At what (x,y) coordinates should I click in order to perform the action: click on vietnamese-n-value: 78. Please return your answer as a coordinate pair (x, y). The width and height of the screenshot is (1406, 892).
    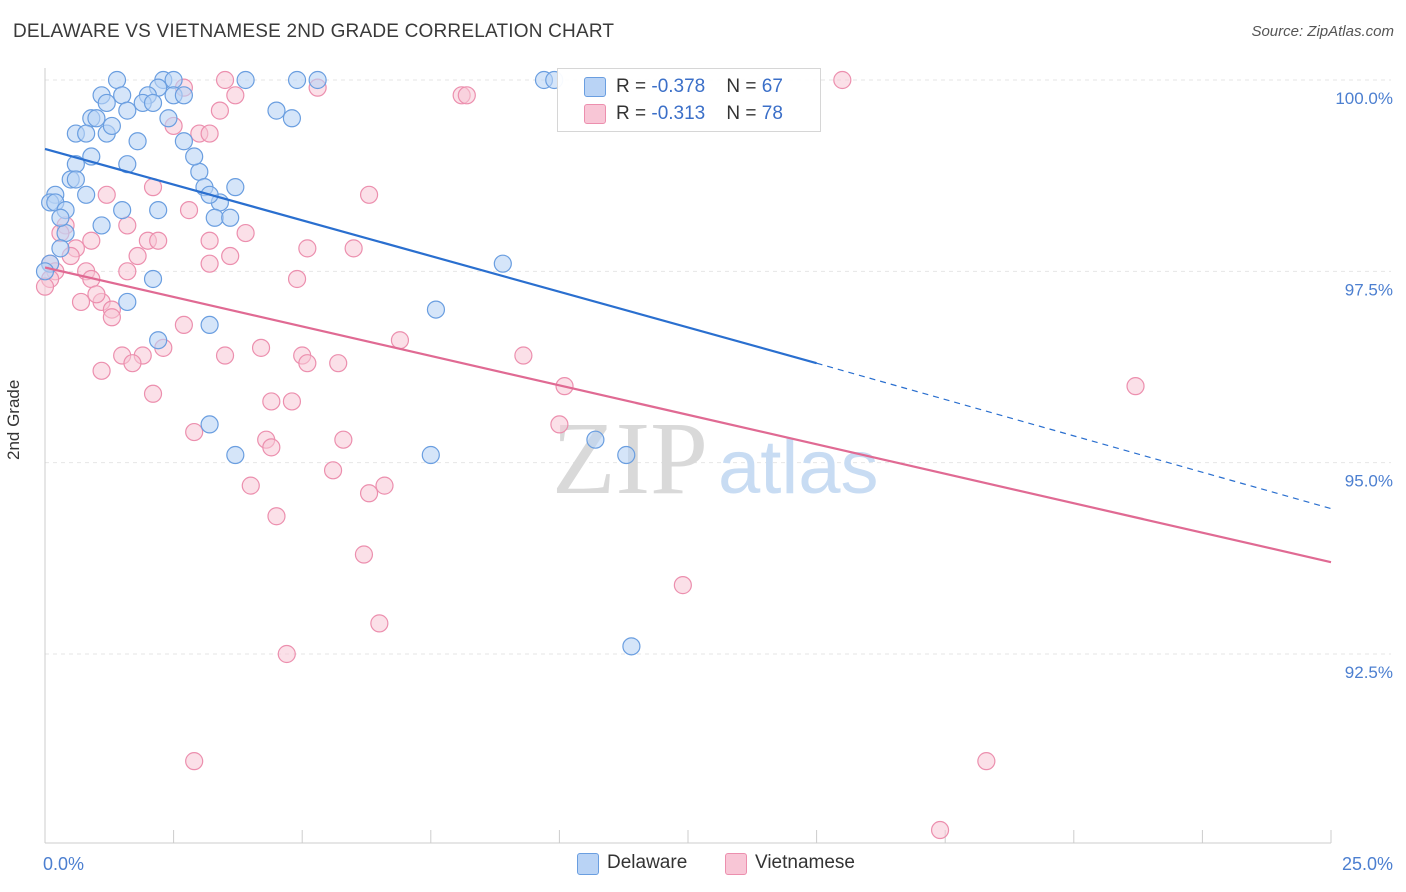
    Looking at the image, I should click on (772, 113).